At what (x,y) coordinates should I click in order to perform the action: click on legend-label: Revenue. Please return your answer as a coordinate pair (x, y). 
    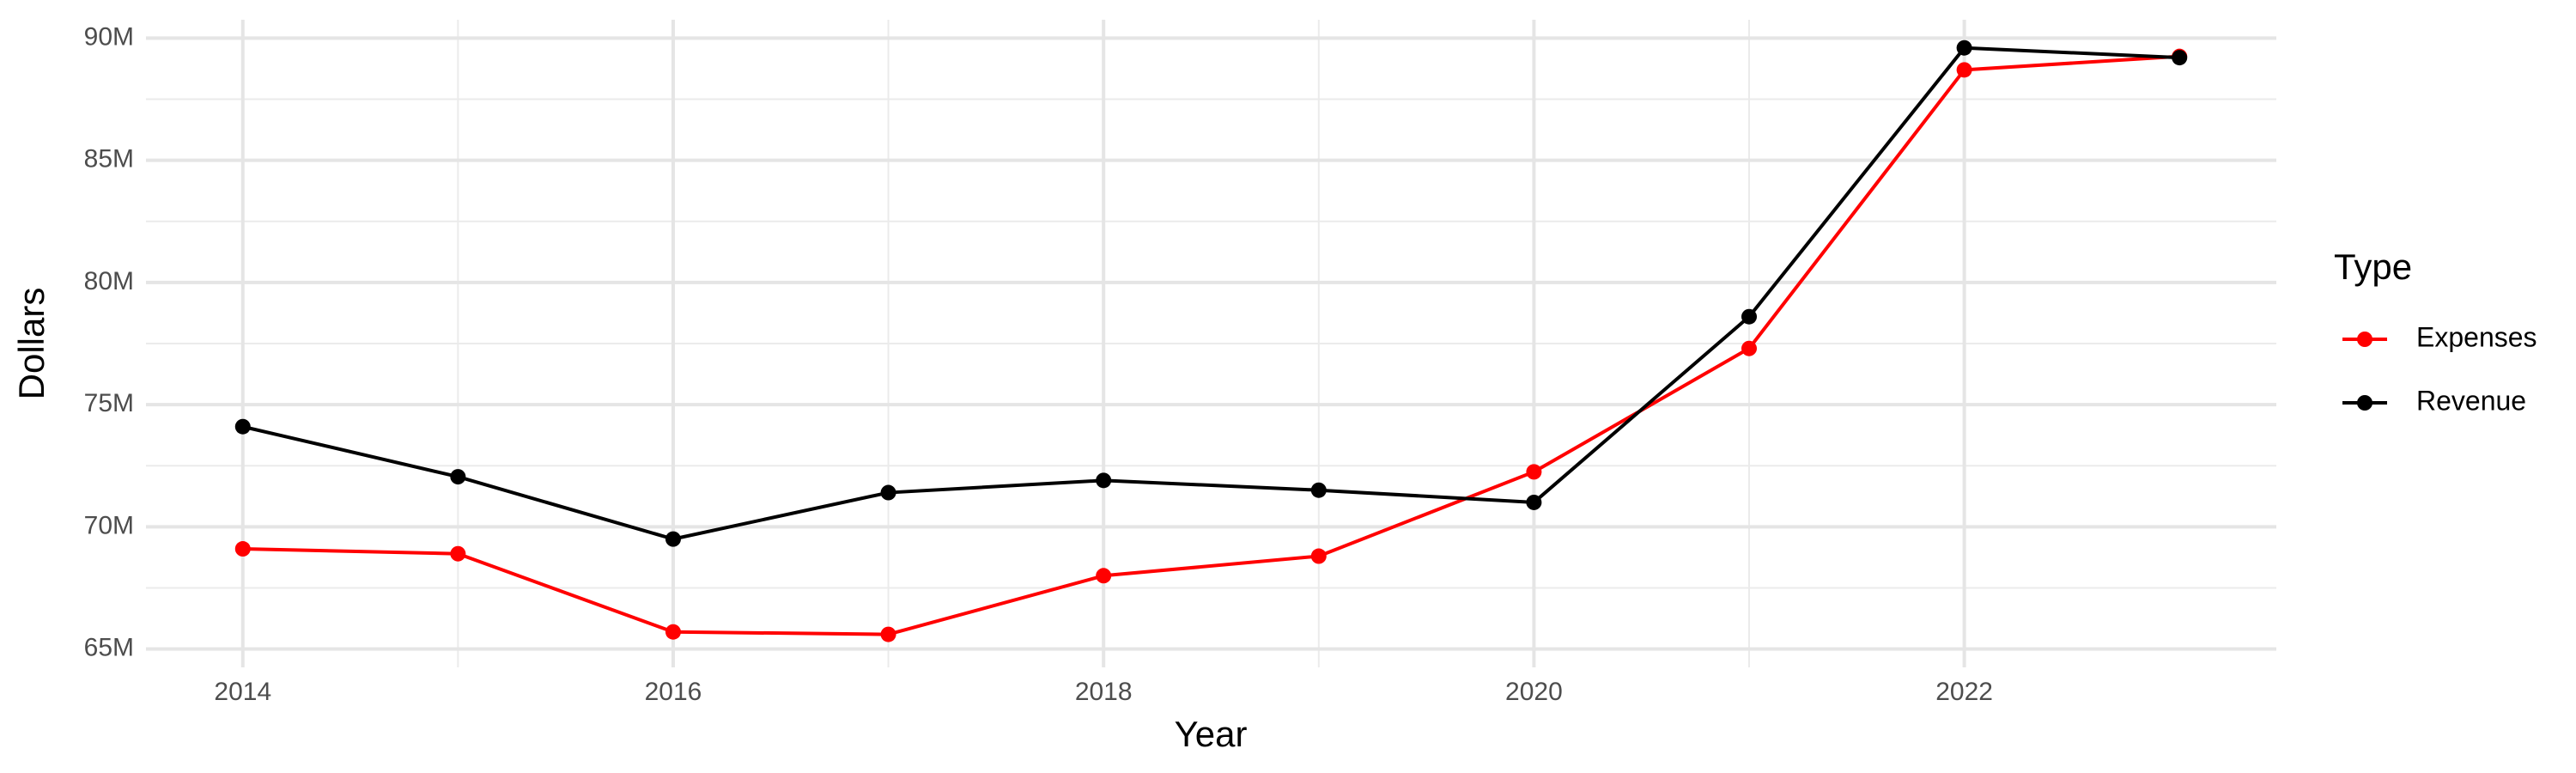
    Looking at the image, I should click on (2471, 400).